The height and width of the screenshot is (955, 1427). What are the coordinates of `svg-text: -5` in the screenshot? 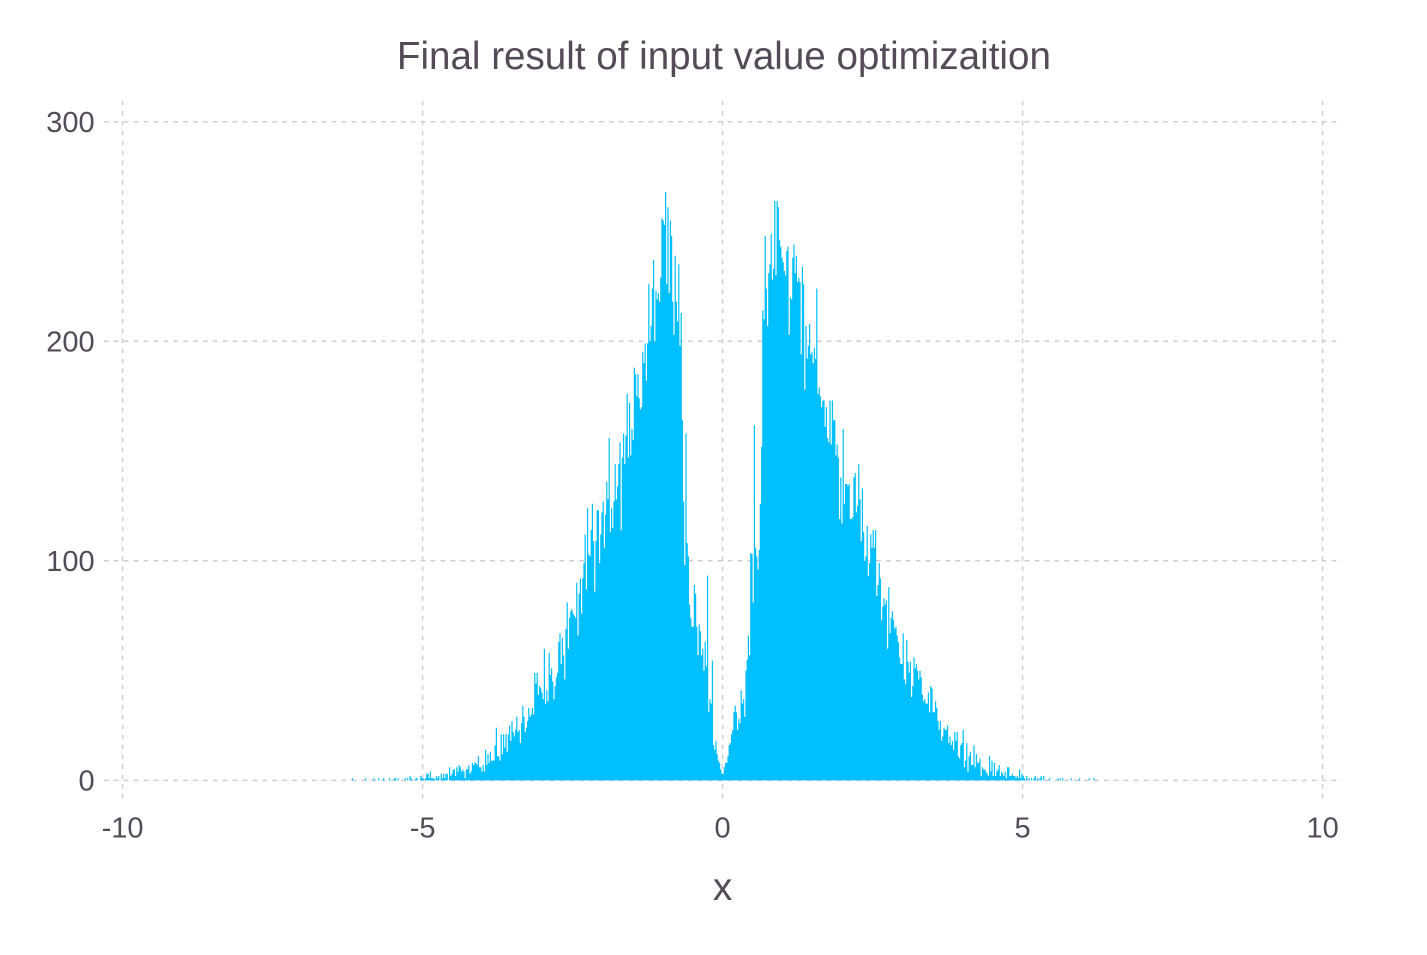 It's located at (423, 828).